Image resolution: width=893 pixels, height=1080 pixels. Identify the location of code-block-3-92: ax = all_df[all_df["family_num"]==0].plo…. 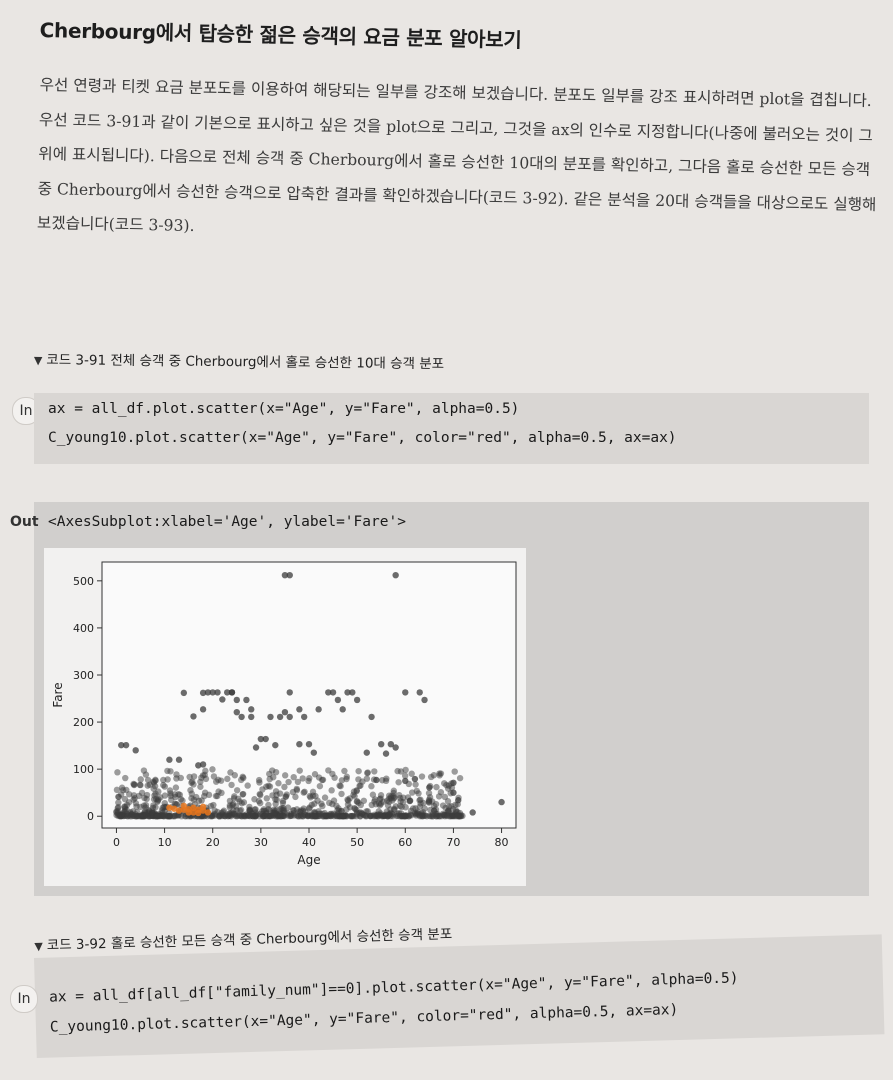
(459, 996).